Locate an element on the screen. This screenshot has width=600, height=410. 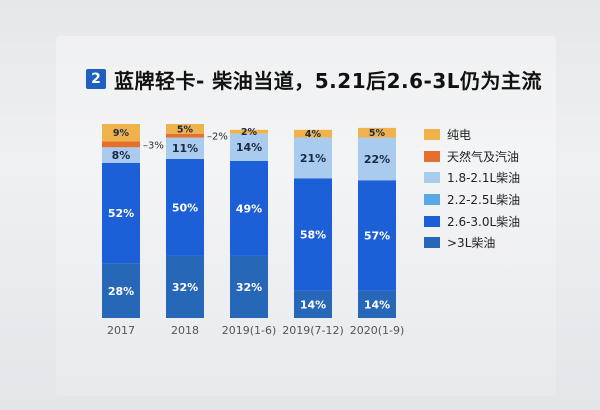
legend-label: 1.8-2.1L柴油 is located at coordinates (484, 178).